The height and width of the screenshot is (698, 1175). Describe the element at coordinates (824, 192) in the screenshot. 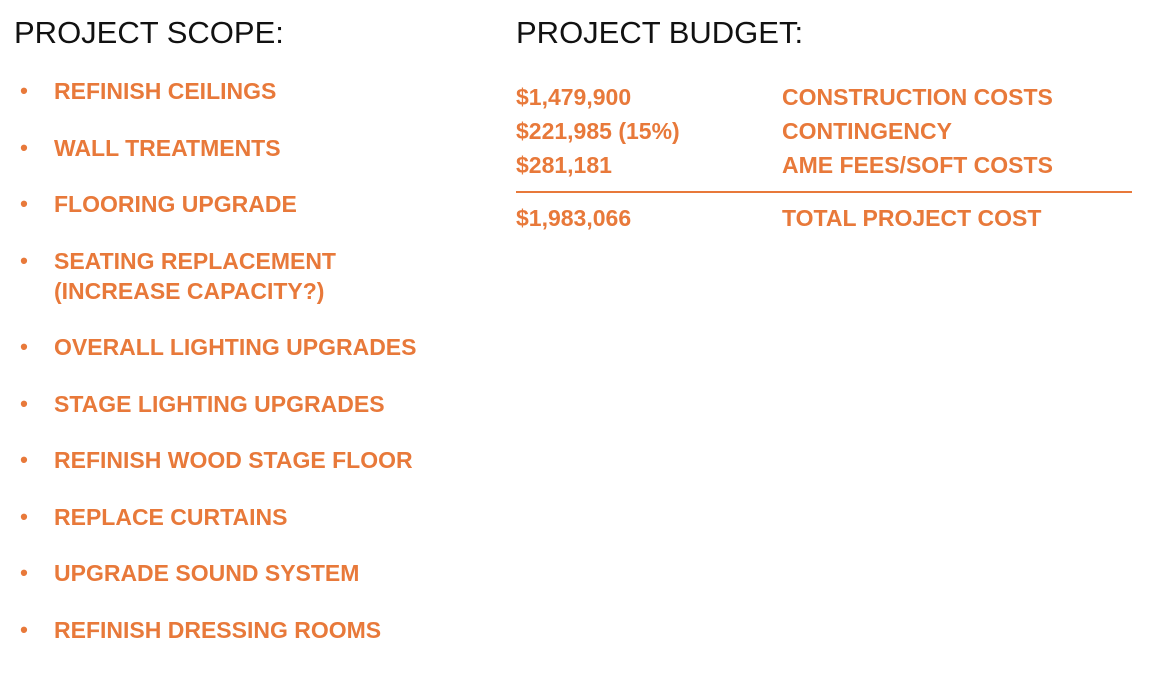

I see `total-divider` at that location.